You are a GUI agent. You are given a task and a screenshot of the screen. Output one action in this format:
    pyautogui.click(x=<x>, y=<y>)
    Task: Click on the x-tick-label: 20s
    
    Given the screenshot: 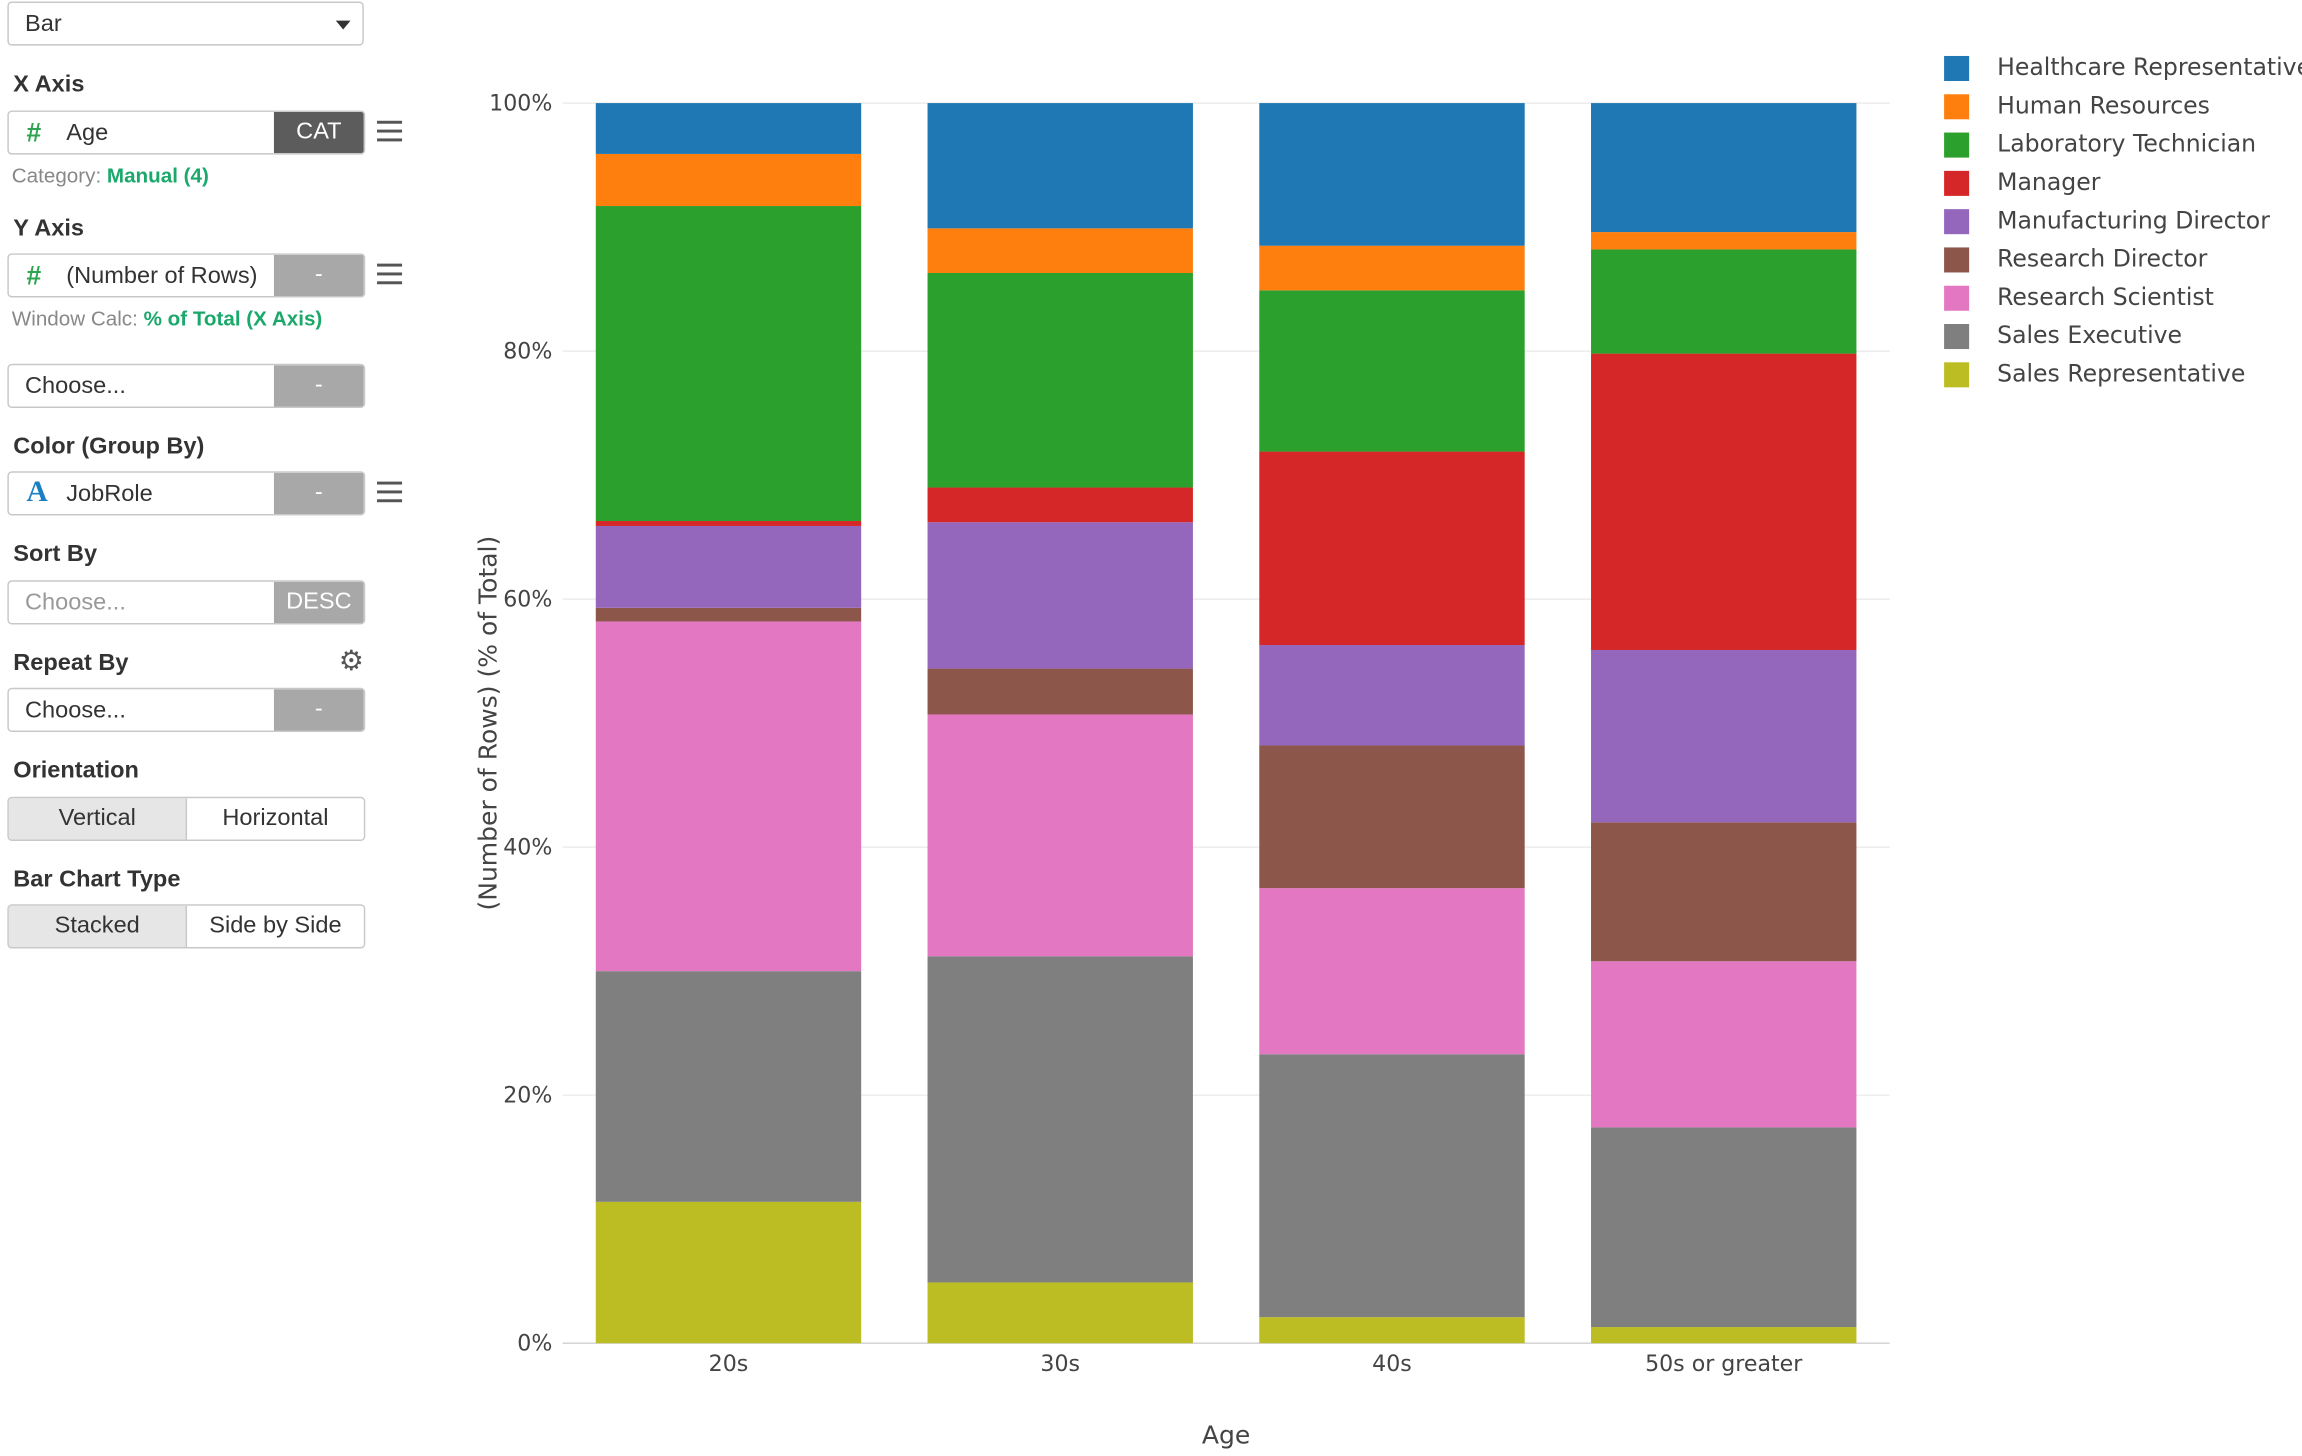 What is the action you would take?
    pyautogui.click(x=729, y=1364)
    